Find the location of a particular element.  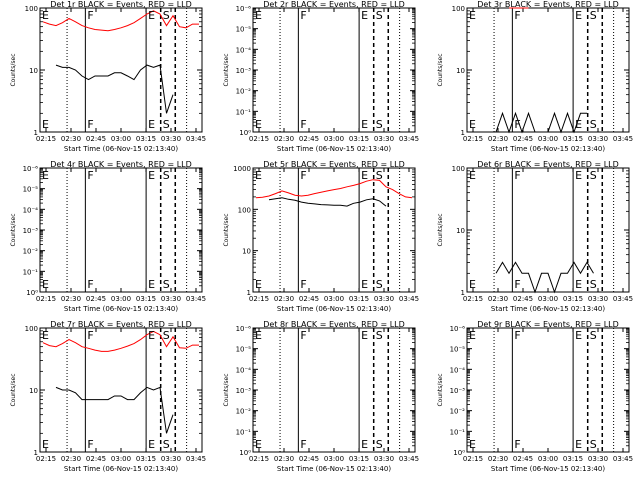

series-events is located at coordinates (541, 122).